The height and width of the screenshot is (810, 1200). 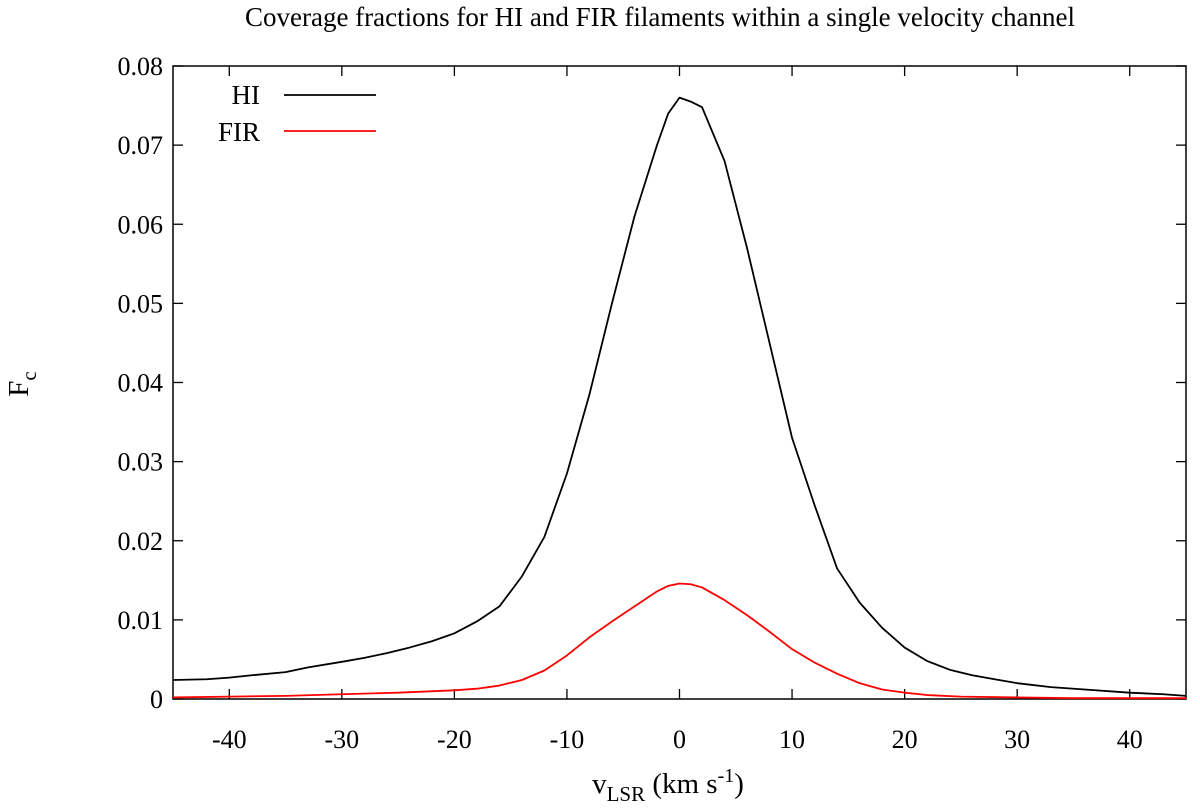 What do you see at coordinates (141, 462) in the screenshot?
I see `y-tick-label: 0.03` at bounding box center [141, 462].